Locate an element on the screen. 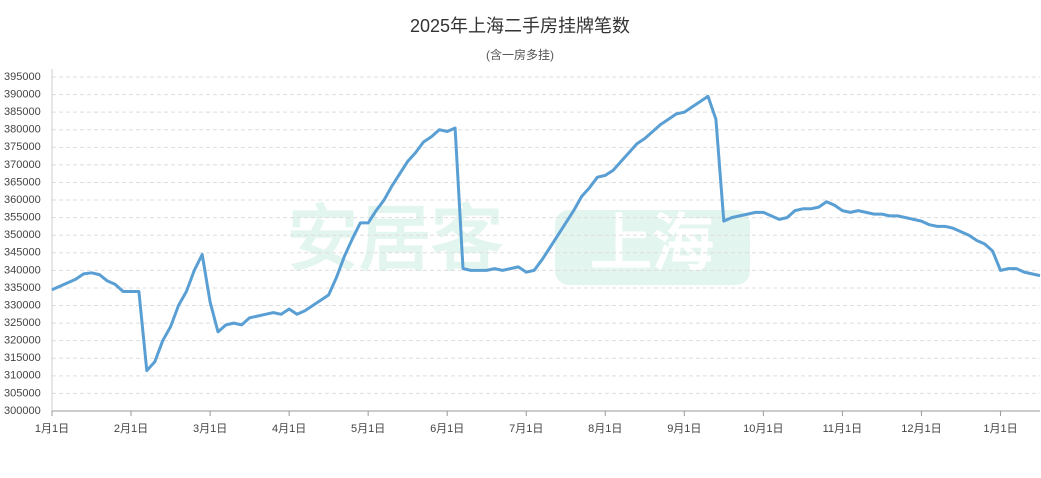  x-tick-label: 7月1日 is located at coordinates (526, 429).